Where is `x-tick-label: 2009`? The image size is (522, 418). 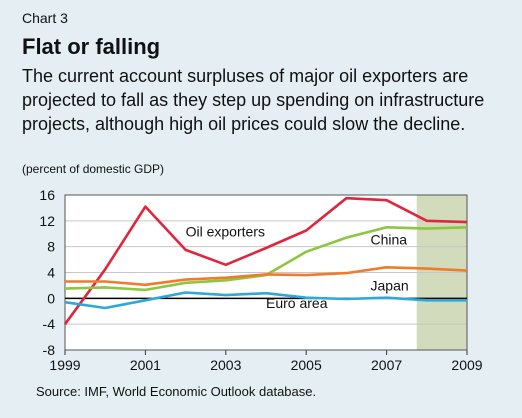 x-tick-label: 2009 is located at coordinates (466, 365).